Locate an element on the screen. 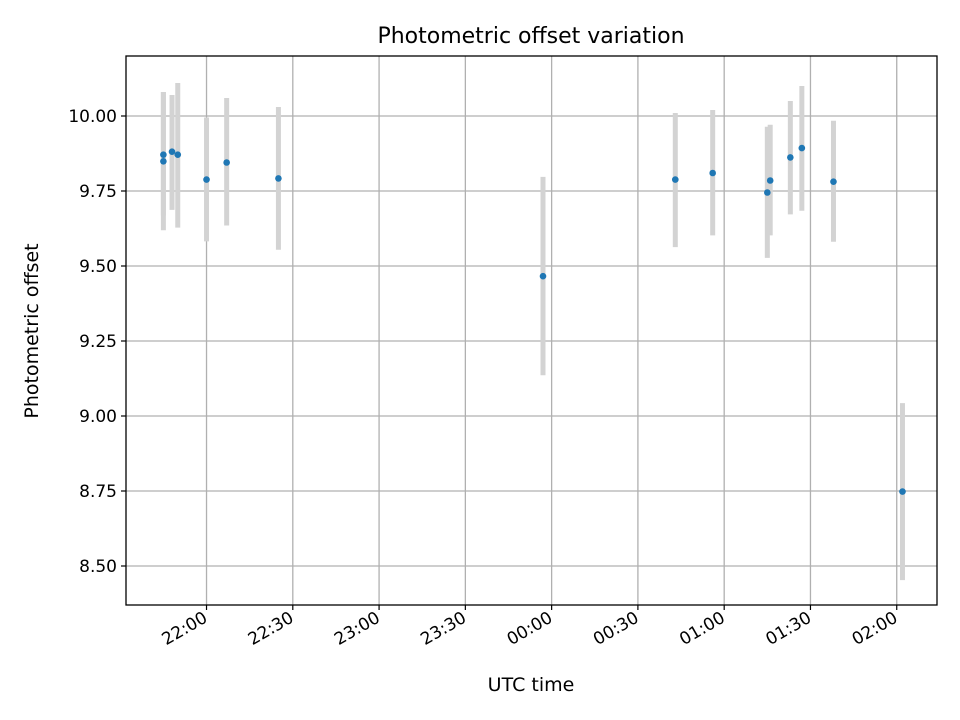 The width and height of the screenshot is (960, 720). y-tick-label: 8.50 is located at coordinates (98, 567).